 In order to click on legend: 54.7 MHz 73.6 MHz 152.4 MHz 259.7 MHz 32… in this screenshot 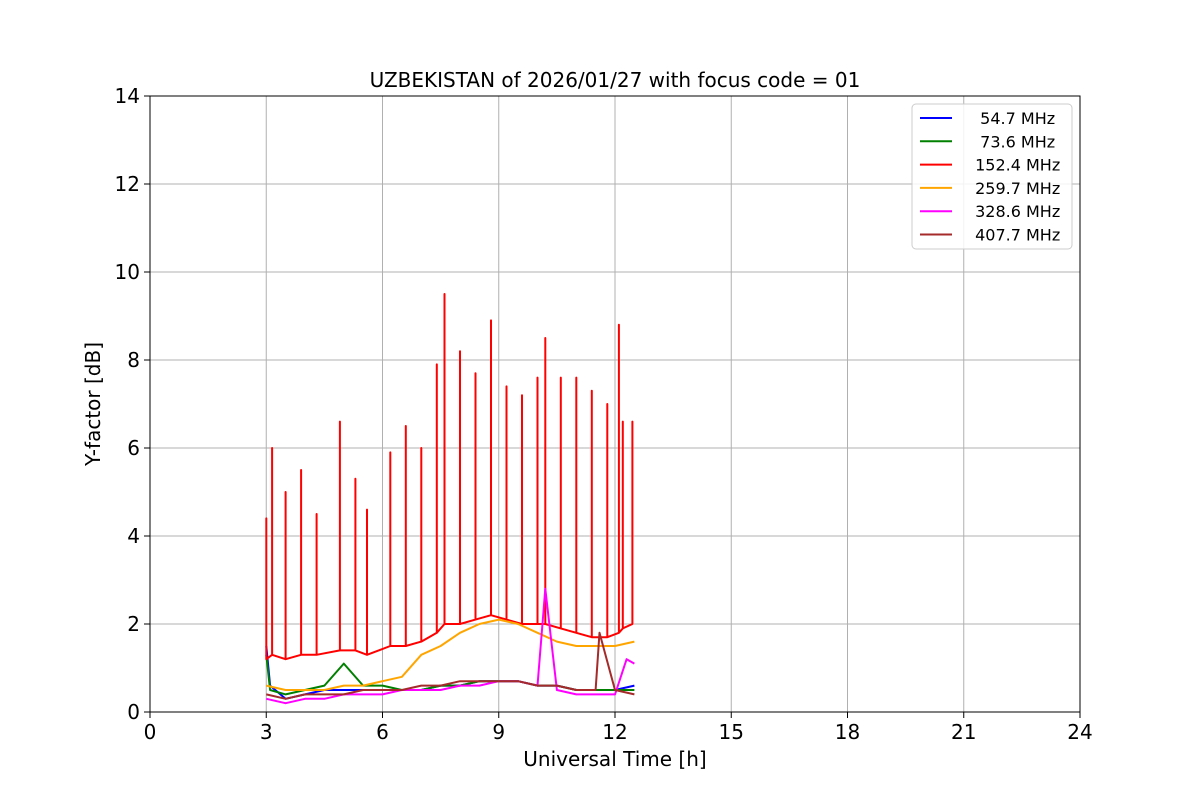, I will do `click(992, 176)`.